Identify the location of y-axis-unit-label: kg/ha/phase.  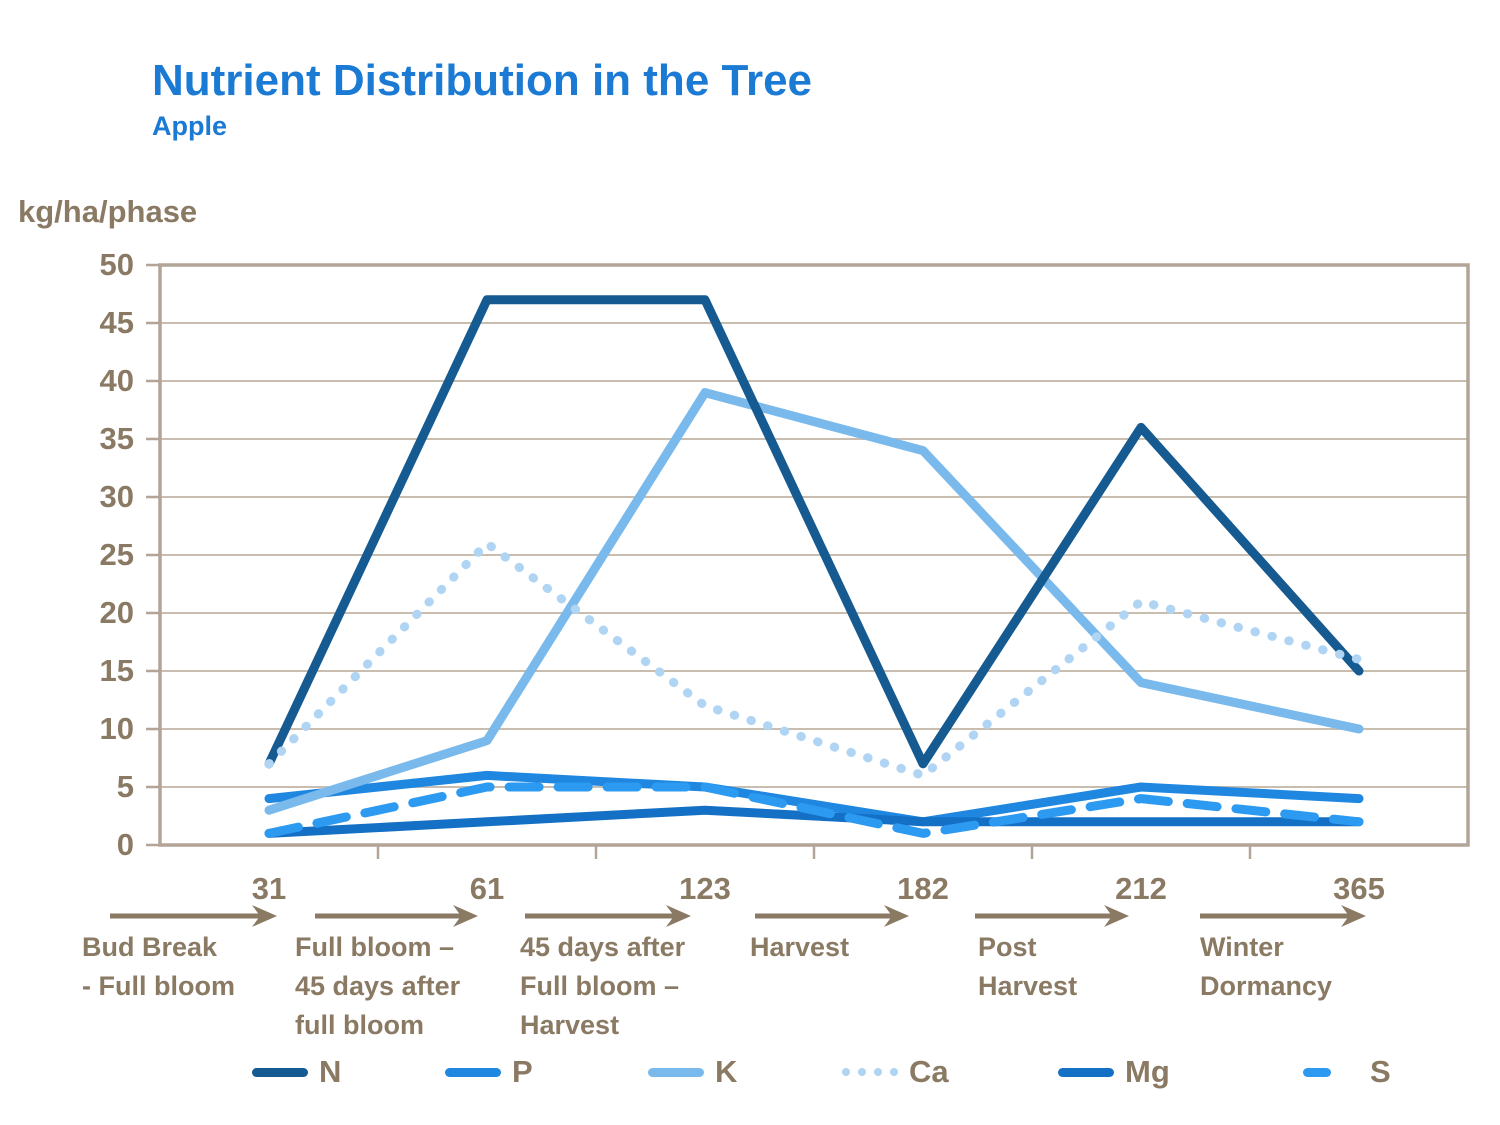
(108, 211).